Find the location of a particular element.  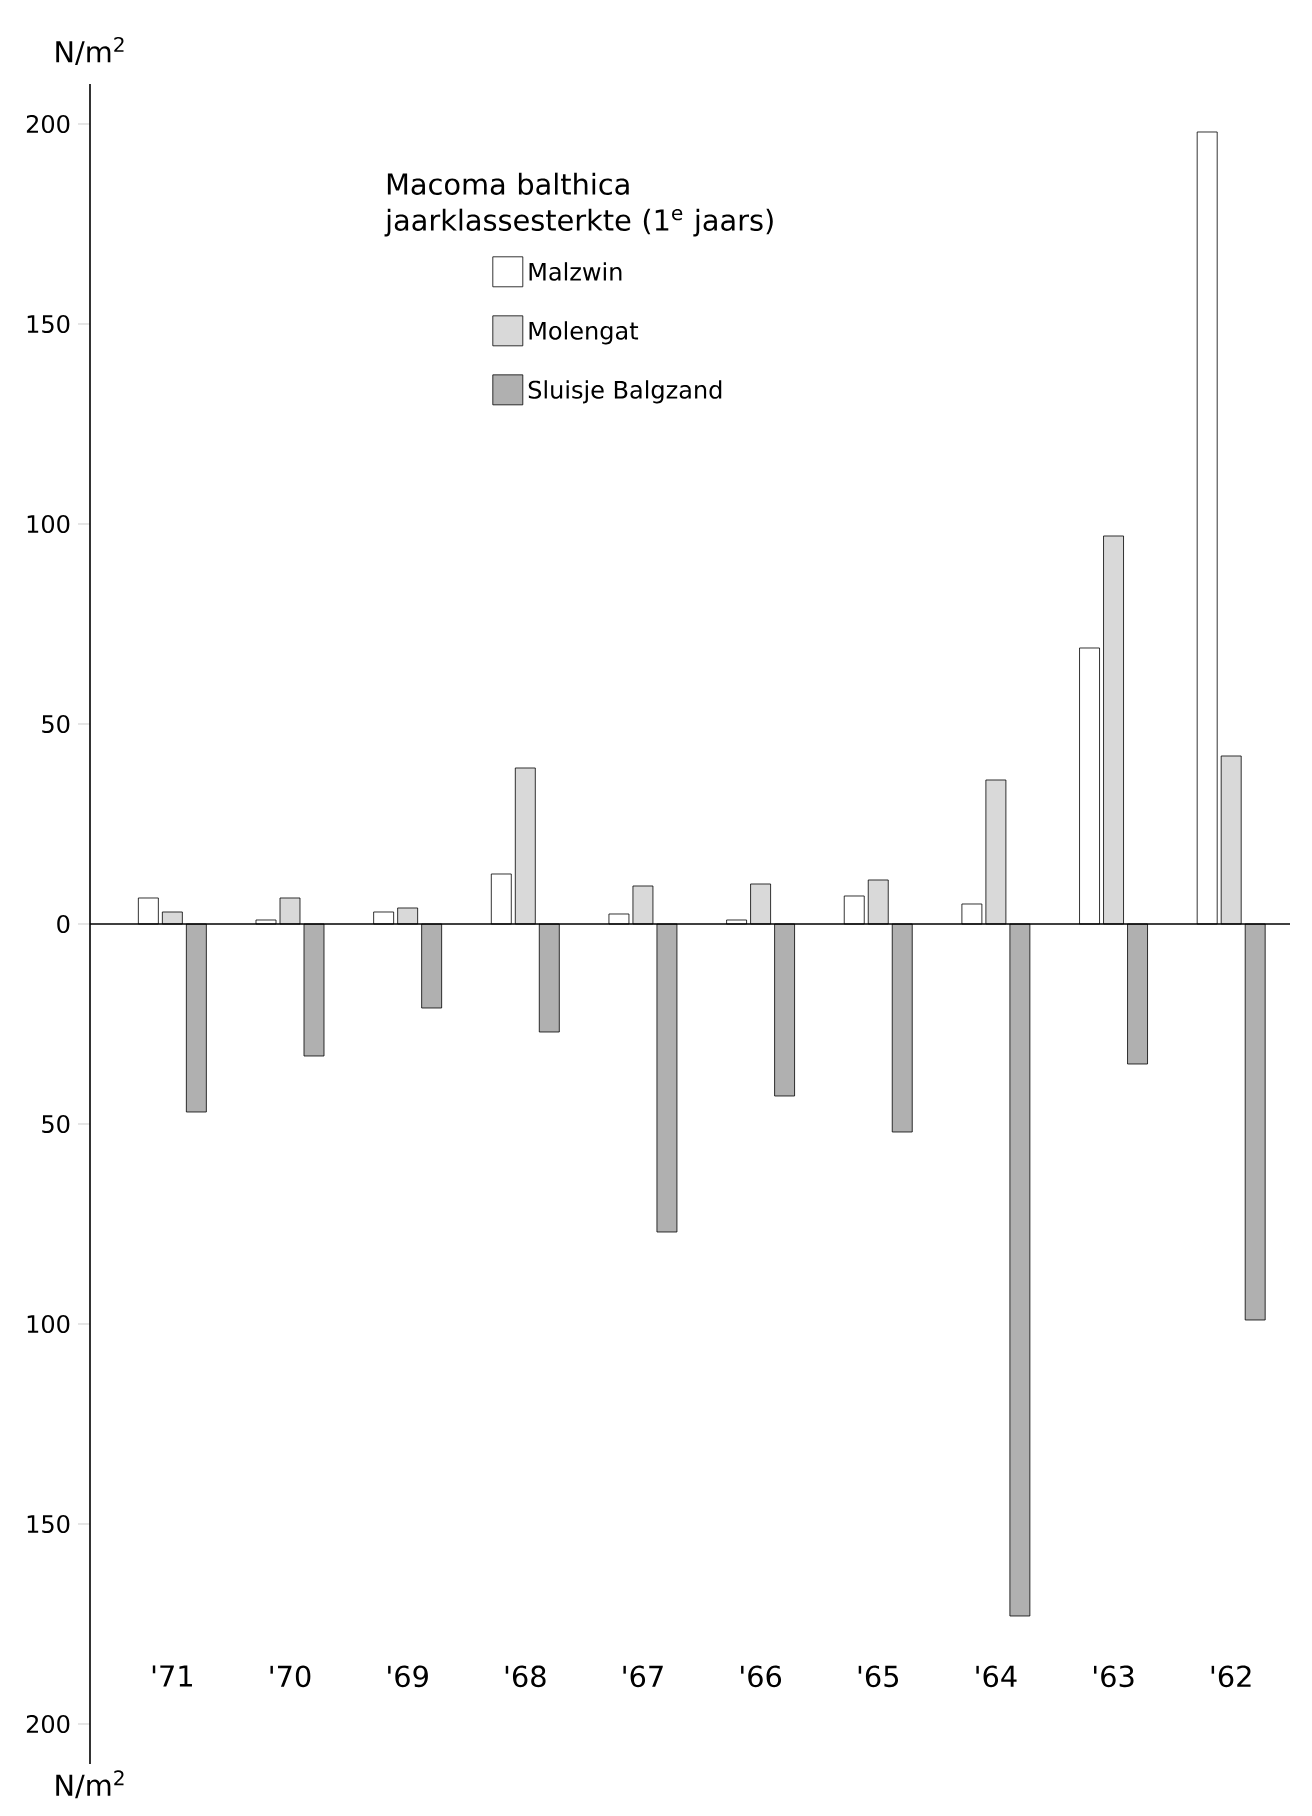

legend-label: Molengat is located at coordinates (584, 333).